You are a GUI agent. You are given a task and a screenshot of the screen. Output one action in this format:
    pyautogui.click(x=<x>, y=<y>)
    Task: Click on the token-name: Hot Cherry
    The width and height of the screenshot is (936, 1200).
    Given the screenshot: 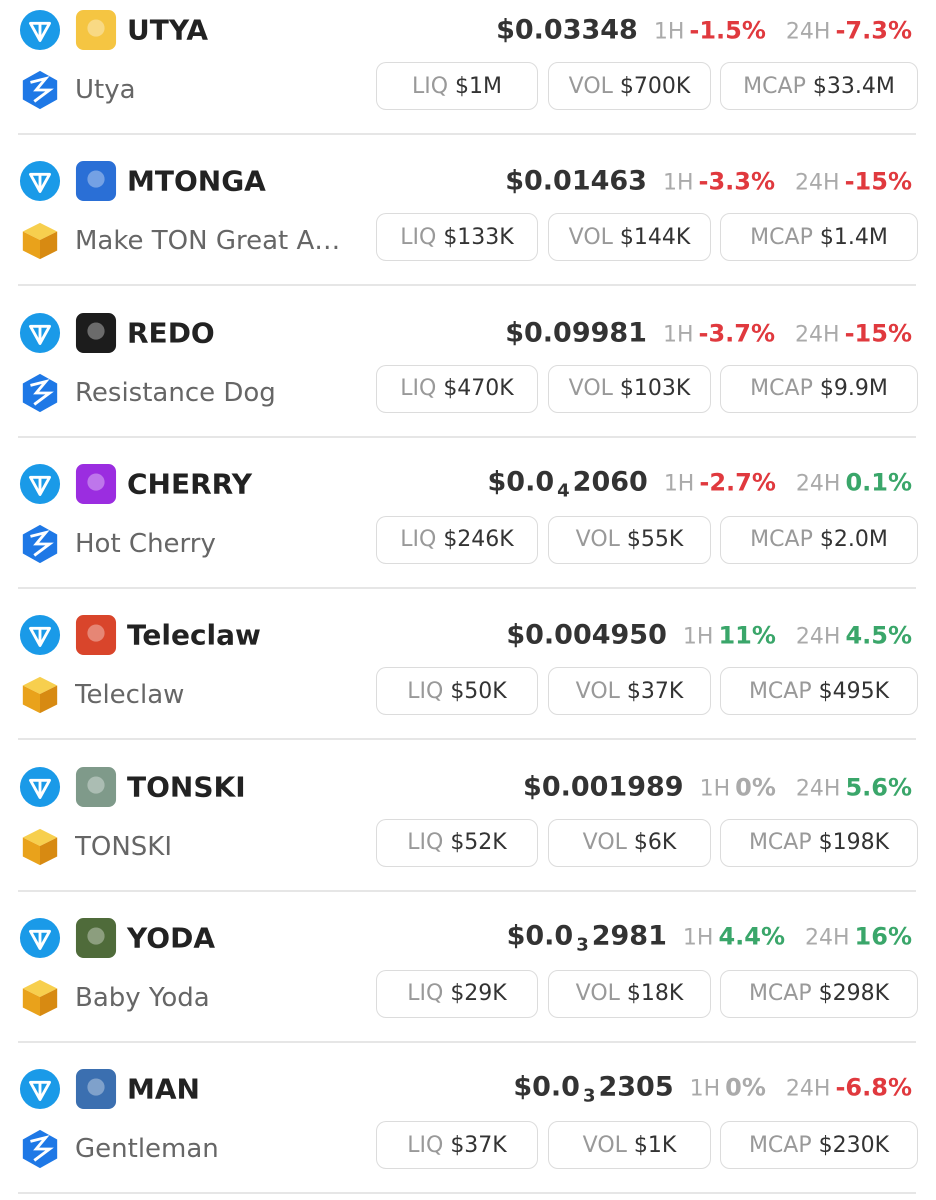 What is the action you would take?
    pyautogui.click(x=145, y=543)
    